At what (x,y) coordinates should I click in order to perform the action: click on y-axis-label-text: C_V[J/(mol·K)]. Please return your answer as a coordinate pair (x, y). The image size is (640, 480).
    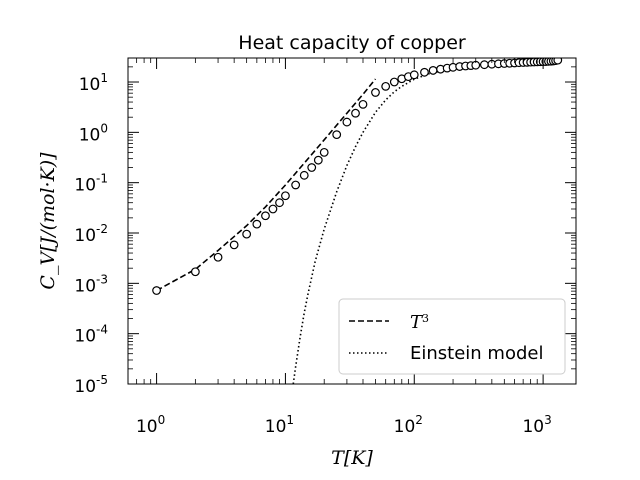
    Looking at the image, I should click on (48, 221).